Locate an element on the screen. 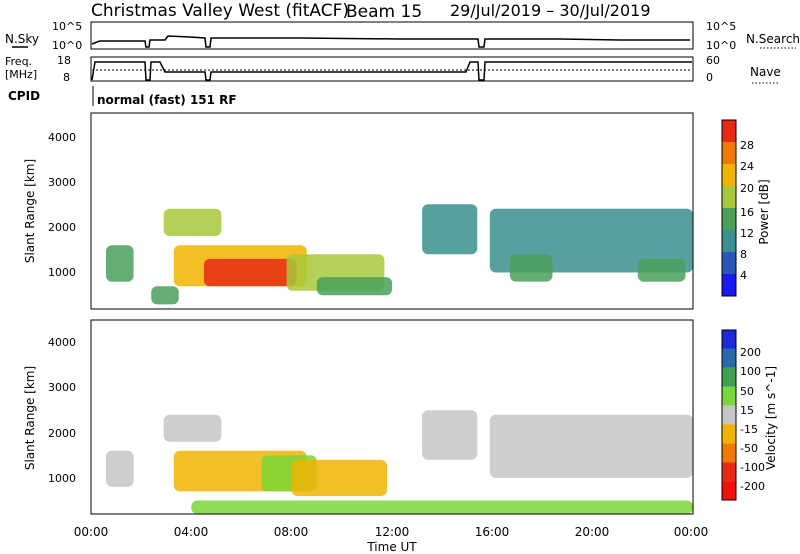 The height and width of the screenshot is (554, 800). x-tick-0800: 08:00 is located at coordinates (291, 532).